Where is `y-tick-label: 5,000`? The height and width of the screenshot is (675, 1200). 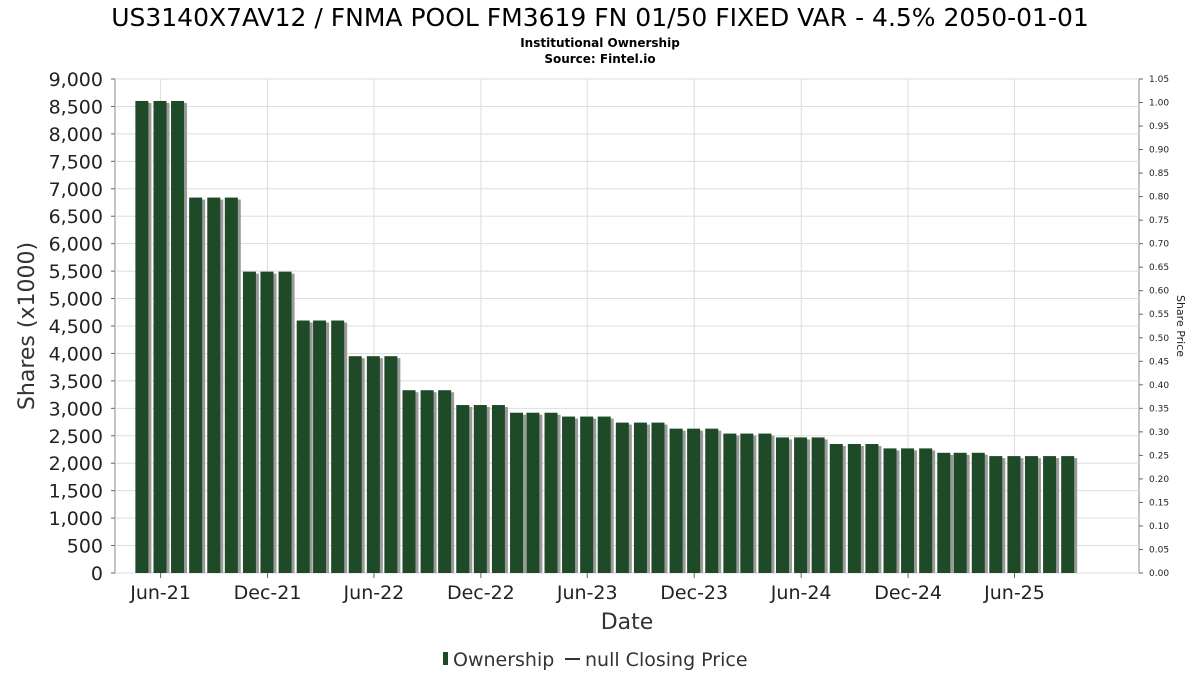 y-tick-label: 5,000 is located at coordinates (76, 300).